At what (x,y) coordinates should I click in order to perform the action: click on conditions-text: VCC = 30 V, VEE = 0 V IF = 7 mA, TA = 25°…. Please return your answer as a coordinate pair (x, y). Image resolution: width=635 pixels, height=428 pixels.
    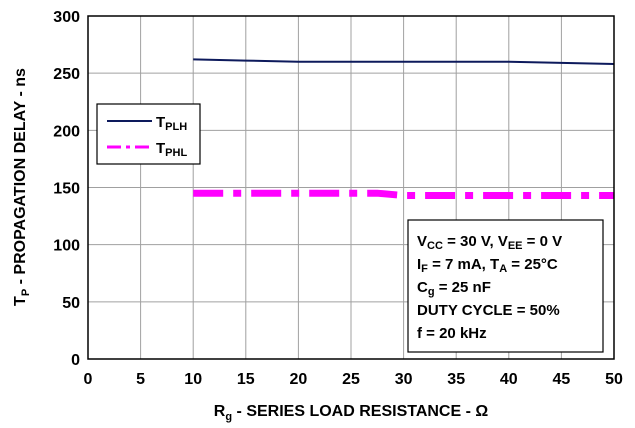
    Looking at the image, I should click on (489, 287).